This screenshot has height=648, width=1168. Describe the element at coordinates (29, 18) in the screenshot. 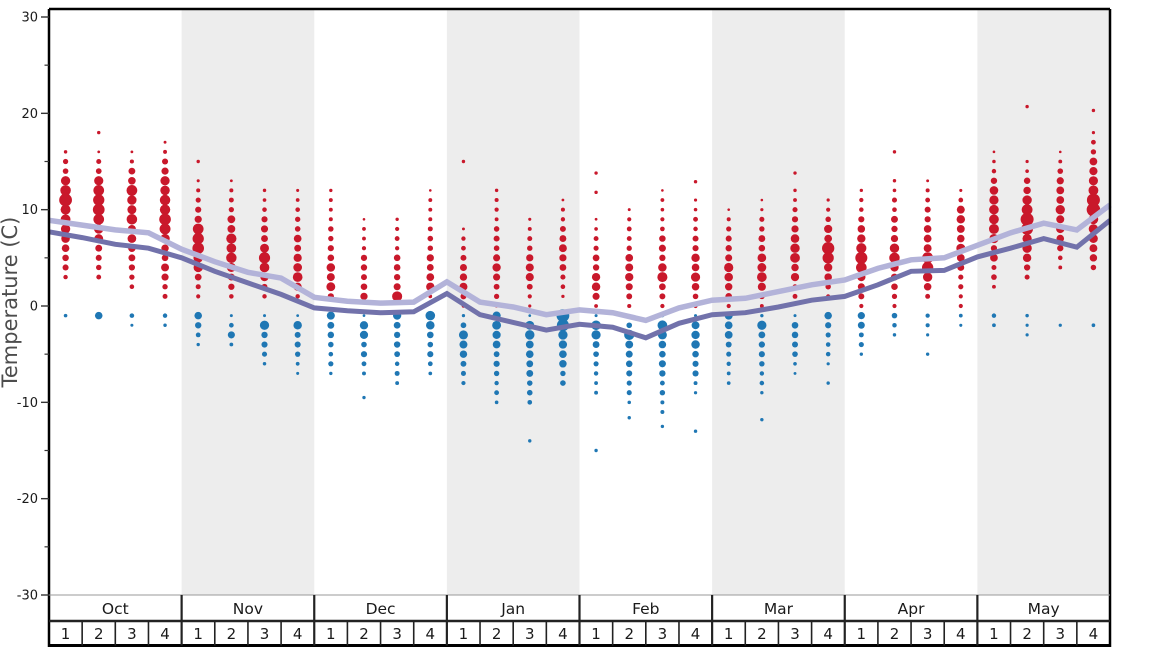

I see `y-tick-label: 30` at that location.